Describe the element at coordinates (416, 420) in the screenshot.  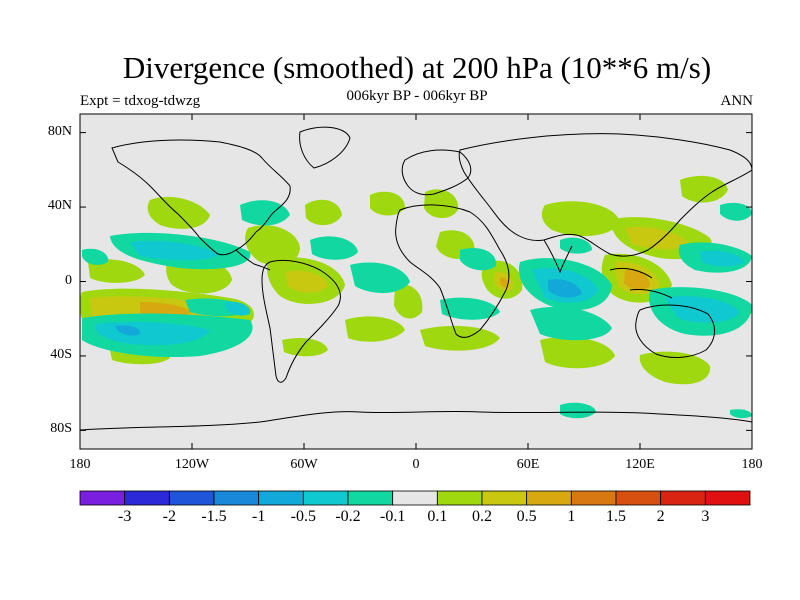
I see `antarctica-coast` at that location.